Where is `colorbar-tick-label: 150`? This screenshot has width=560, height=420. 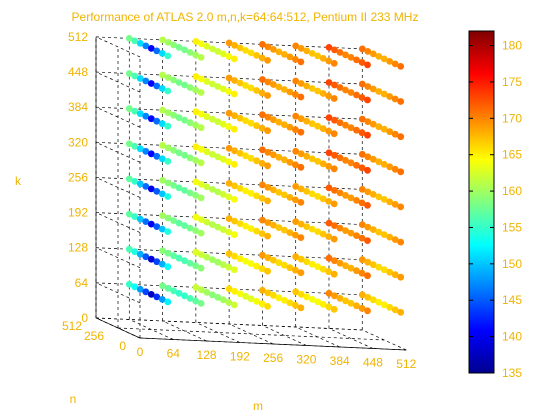
colorbar-tick-label: 150 is located at coordinates (512, 264).